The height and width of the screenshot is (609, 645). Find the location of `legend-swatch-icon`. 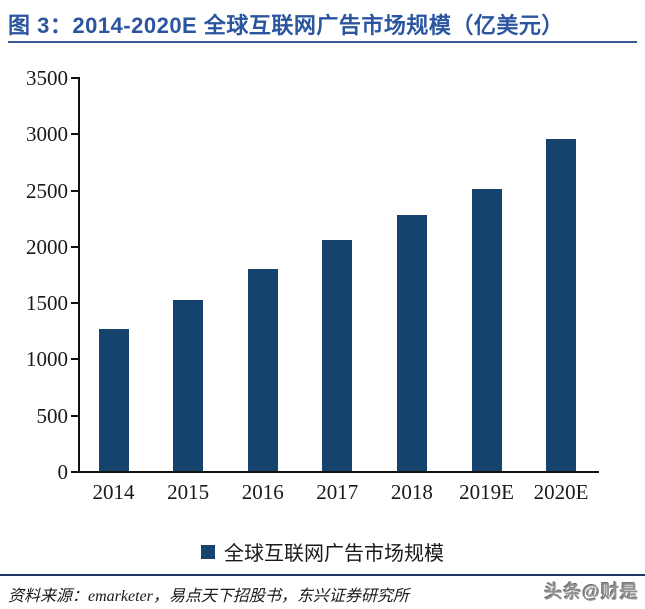

legend-swatch-icon is located at coordinates (208, 551).